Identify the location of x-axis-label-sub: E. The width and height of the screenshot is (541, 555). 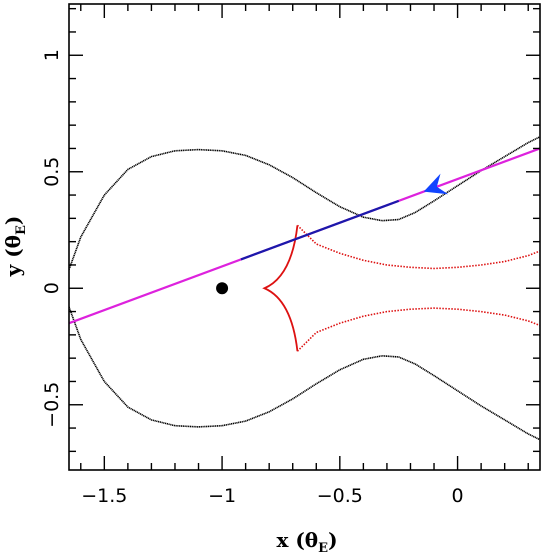
(323, 548).